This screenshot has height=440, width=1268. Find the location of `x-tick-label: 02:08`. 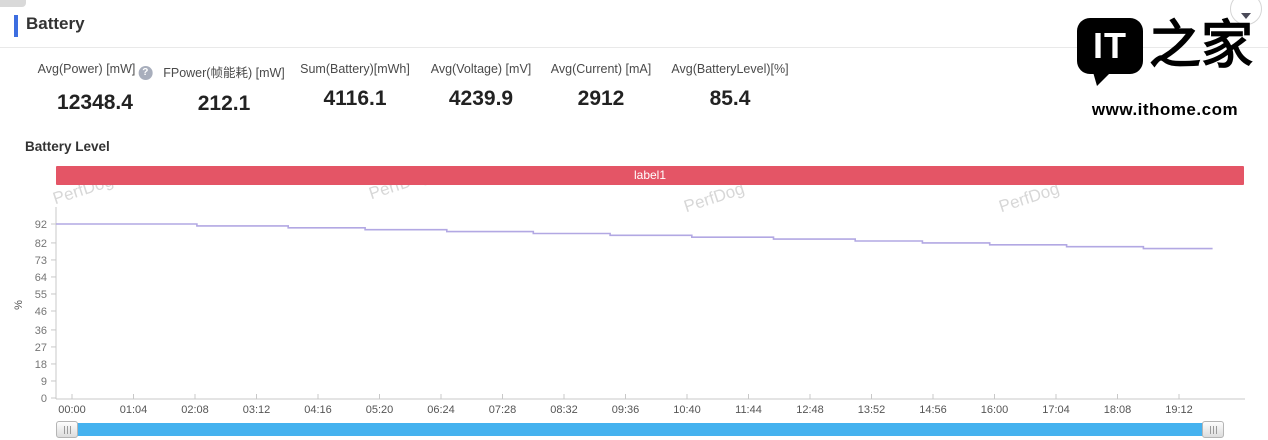

x-tick-label: 02:08 is located at coordinates (195, 410).